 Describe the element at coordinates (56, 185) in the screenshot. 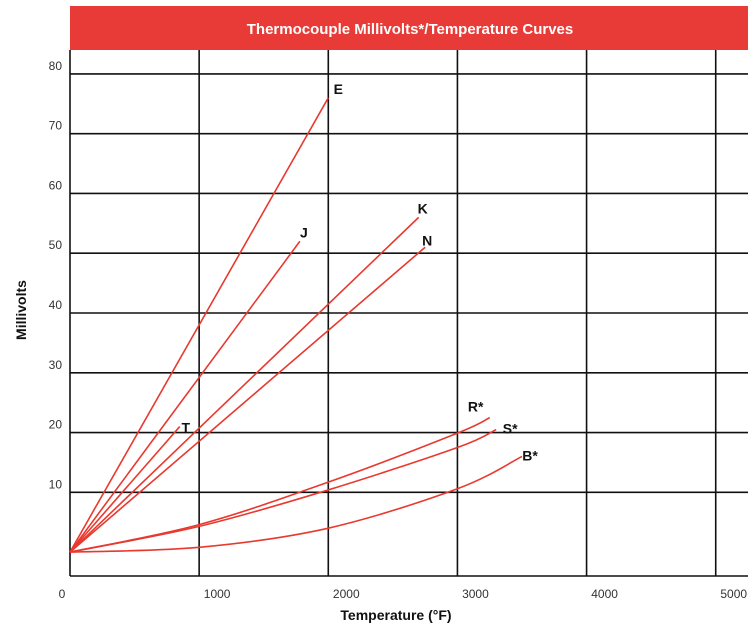

I see `y-tick-label-60: 60` at that location.